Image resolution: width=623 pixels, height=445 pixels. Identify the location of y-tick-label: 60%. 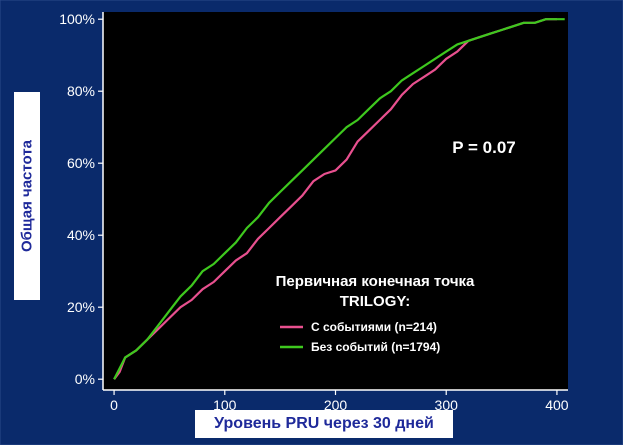
(81, 163).